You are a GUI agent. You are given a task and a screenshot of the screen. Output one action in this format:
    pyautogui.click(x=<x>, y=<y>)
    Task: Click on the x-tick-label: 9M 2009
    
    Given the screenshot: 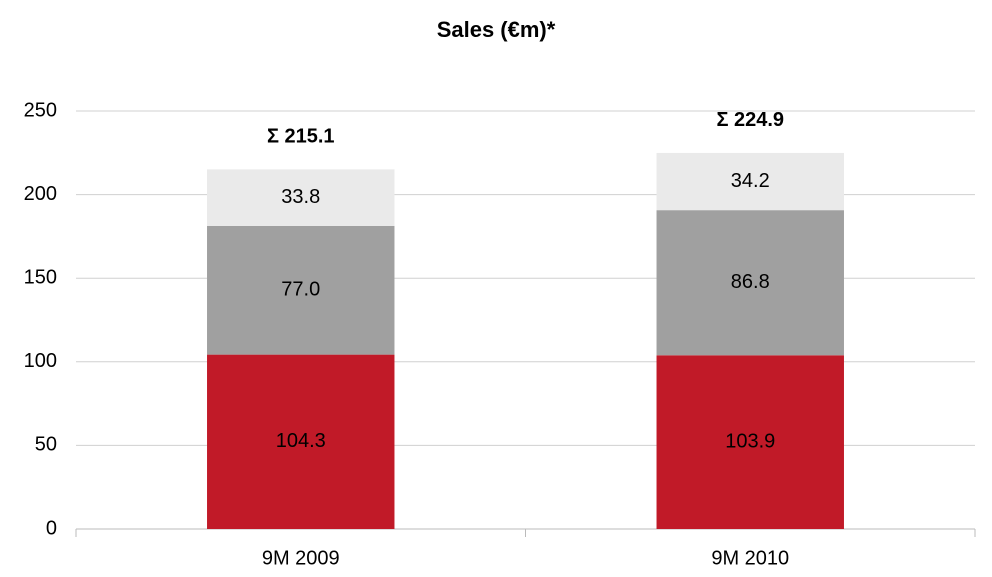 What is the action you would take?
    pyautogui.click(x=301, y=558)
    